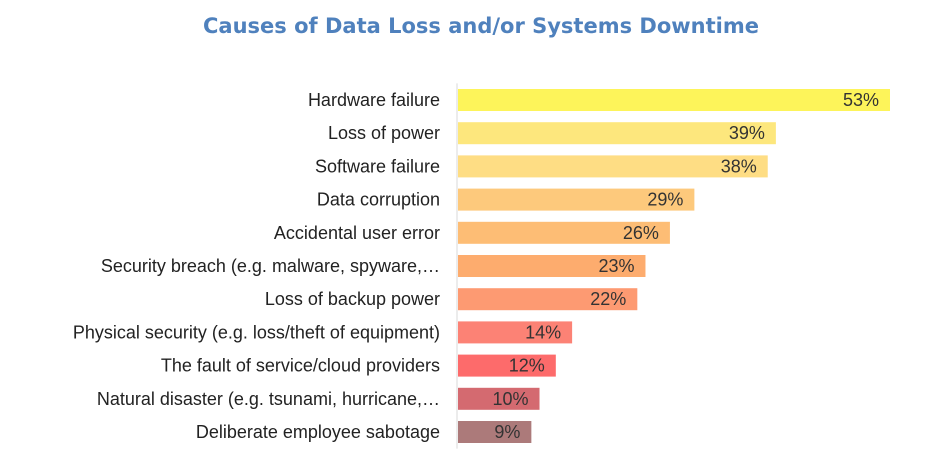 The height and width of the screenshot is (460, 927). Describe the element at coordinates (378, 200) in the screenshot. I see `category-label: Data corruption` at that location.